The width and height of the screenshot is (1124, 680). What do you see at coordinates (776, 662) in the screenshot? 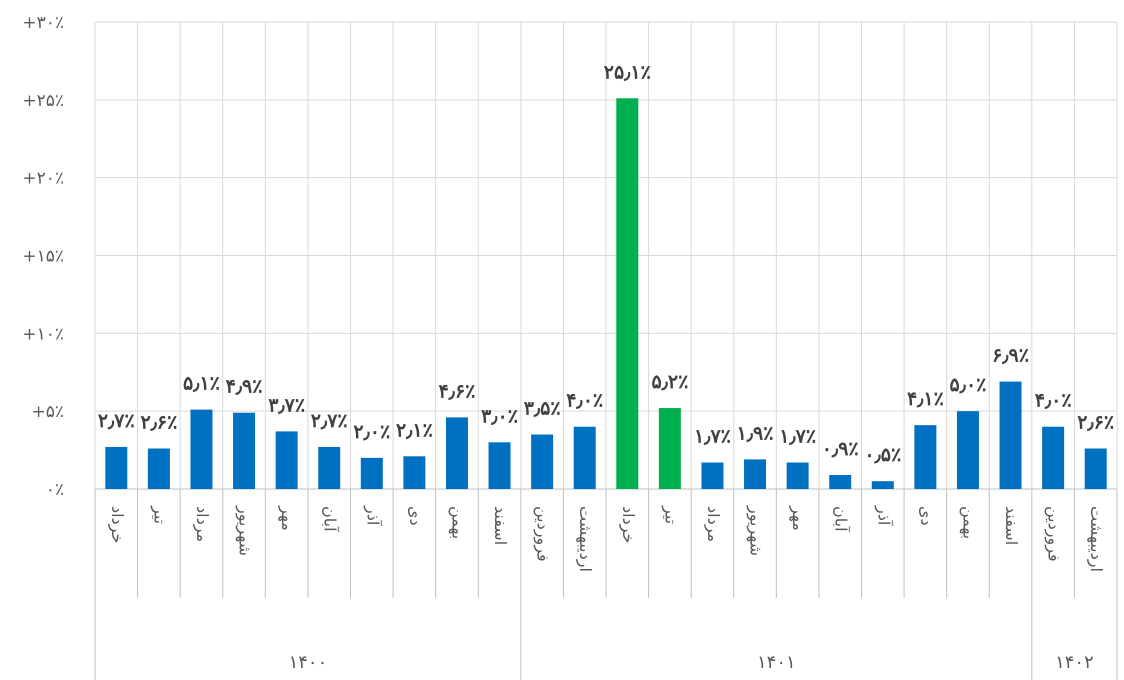
I see `group-label: ۱۴۰۱` at bounding box center [776, 662].